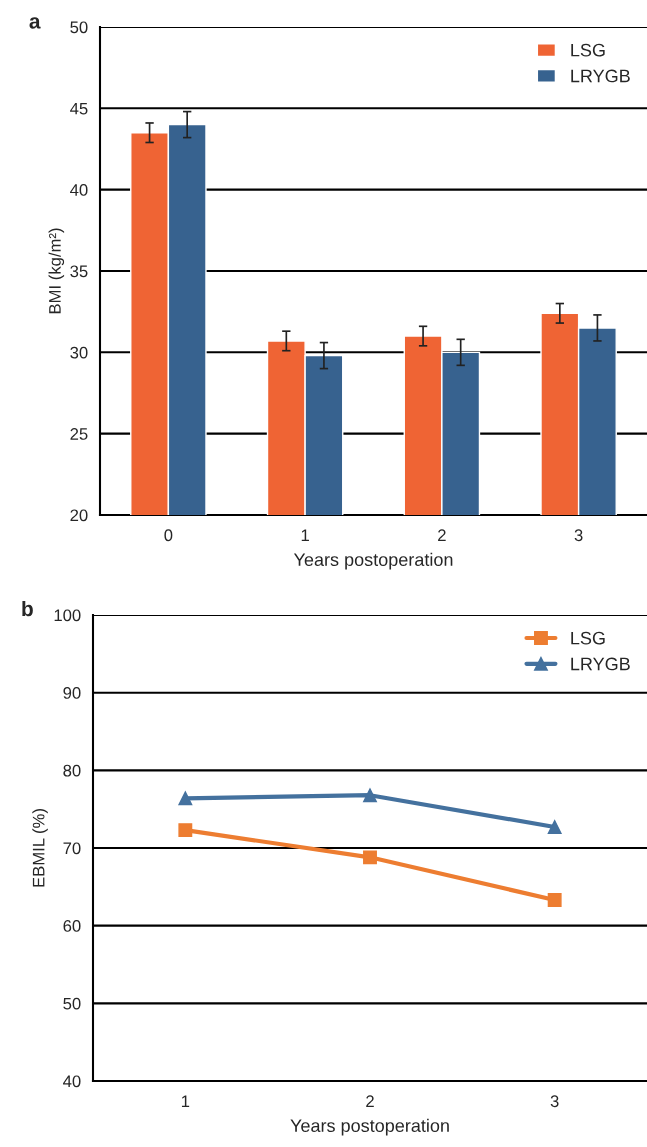  I want to click on y-tick-label: 70, so click(72, 848).